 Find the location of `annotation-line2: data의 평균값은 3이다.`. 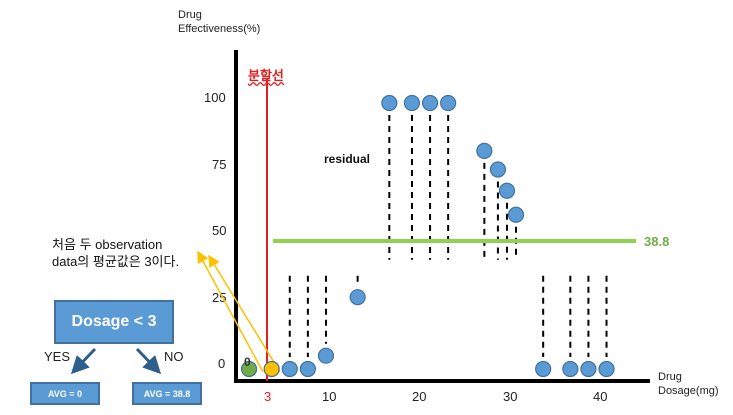

annotation-line2: data의 평균값은 3이다. is located at coordinates (116, 261).